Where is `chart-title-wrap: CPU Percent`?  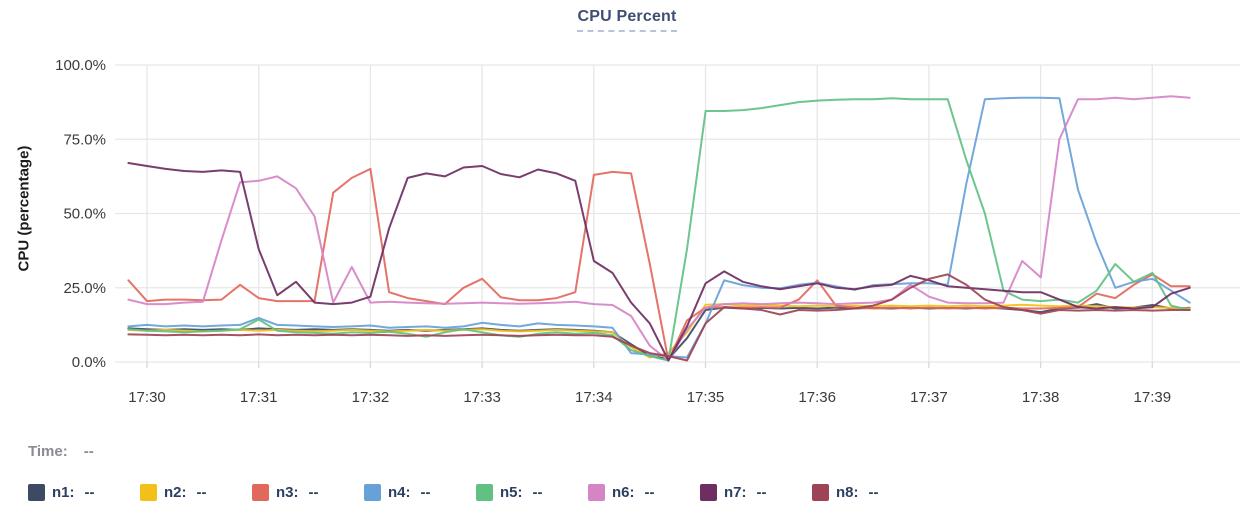 chart-title-wrap: CPU Percent is located at coordinates (627, 20).